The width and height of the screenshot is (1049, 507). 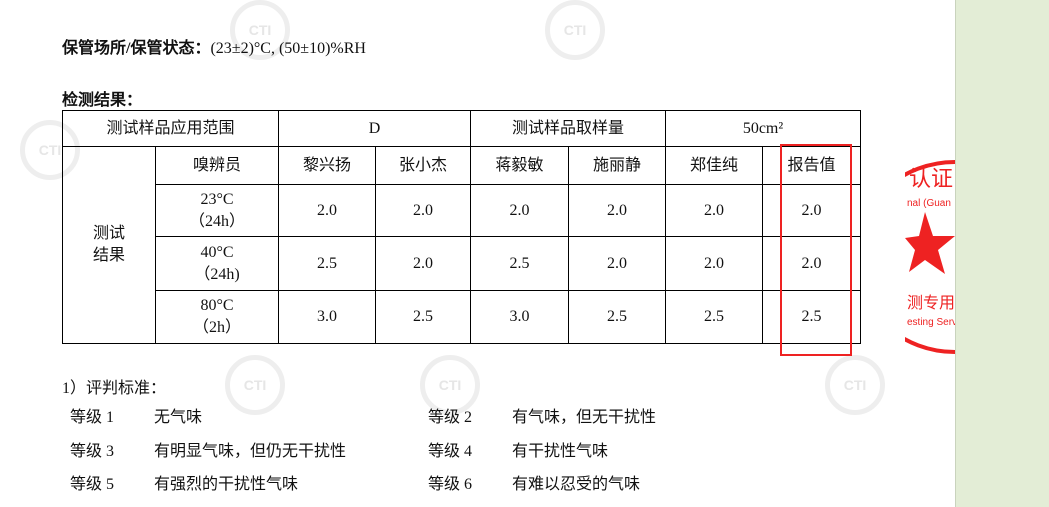 What do you see at coordinates (170, 128) in the screenshot?
I see `header-cell: 测试样品应用范围` at bounding box center [170, 128].